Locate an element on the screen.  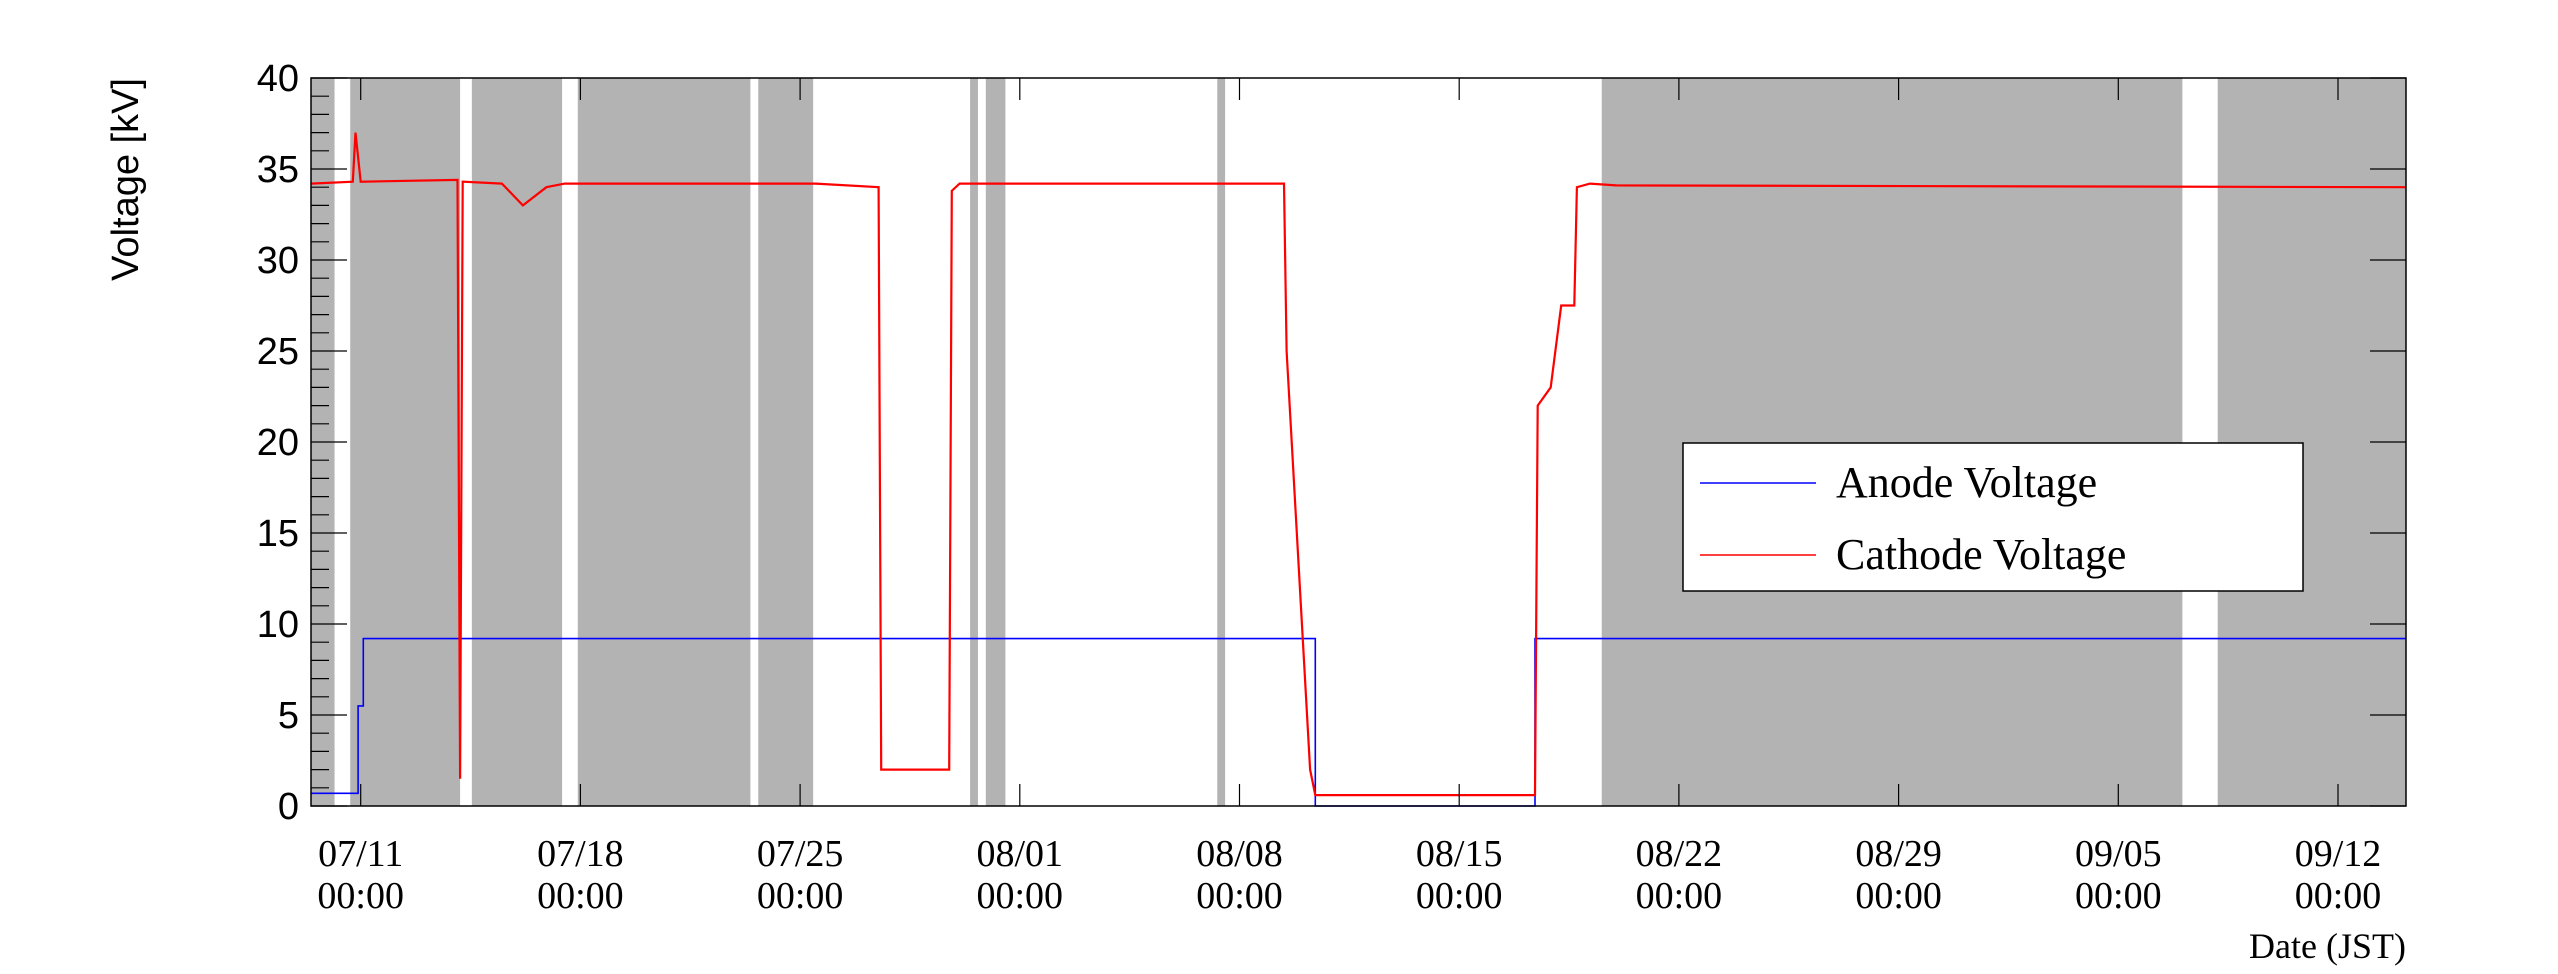
y-tick-label: 25 is located at coordinates (278, 352).